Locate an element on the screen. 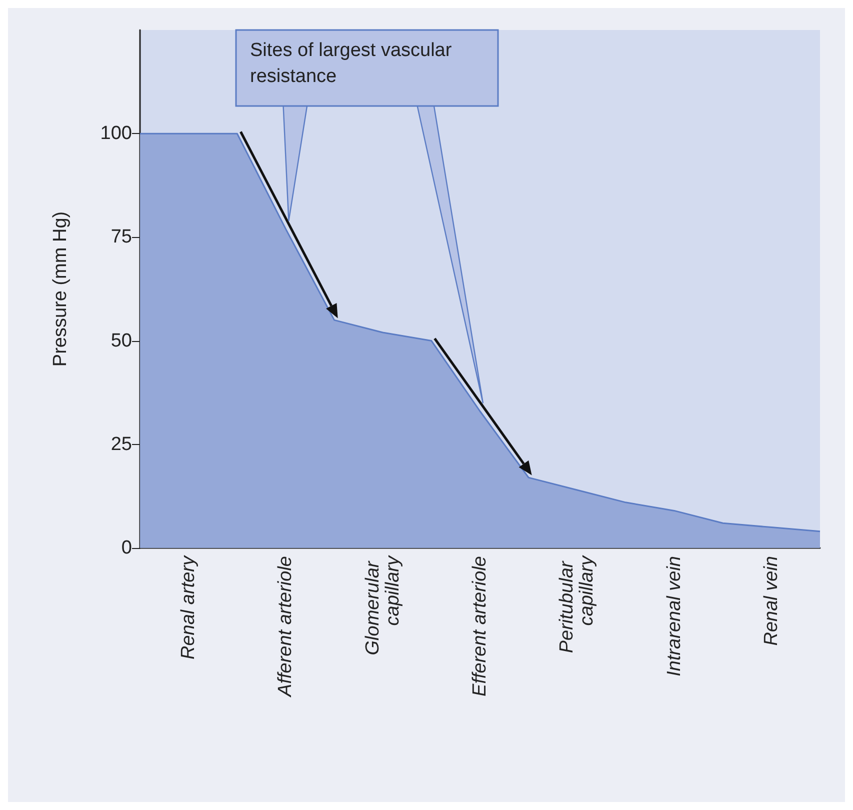 Image resolution: width=853 pixels, height=810 pixels. x-tick-label: Renal vein is located at coordinates (771, 601).